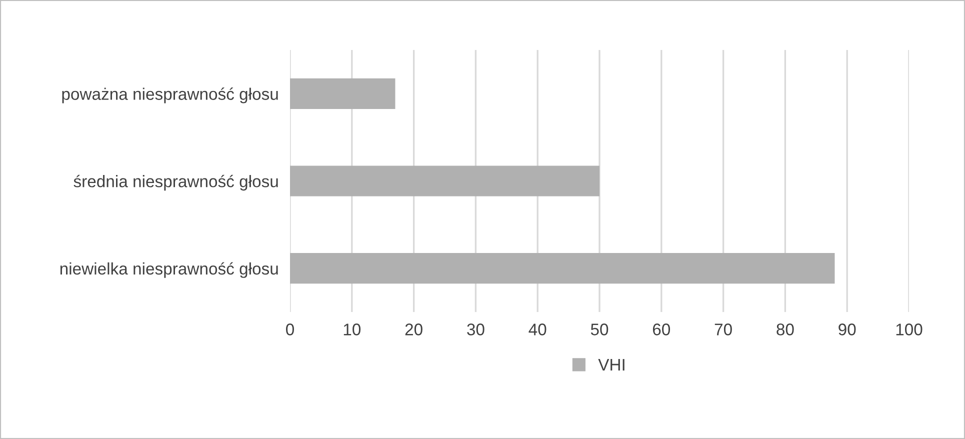 The height and width of the screenshot is (439, 965). What do you see at coordinates (599, 330) in the screenshot?
I see `x-tick-label: 50` at bounding box center [599, 330].